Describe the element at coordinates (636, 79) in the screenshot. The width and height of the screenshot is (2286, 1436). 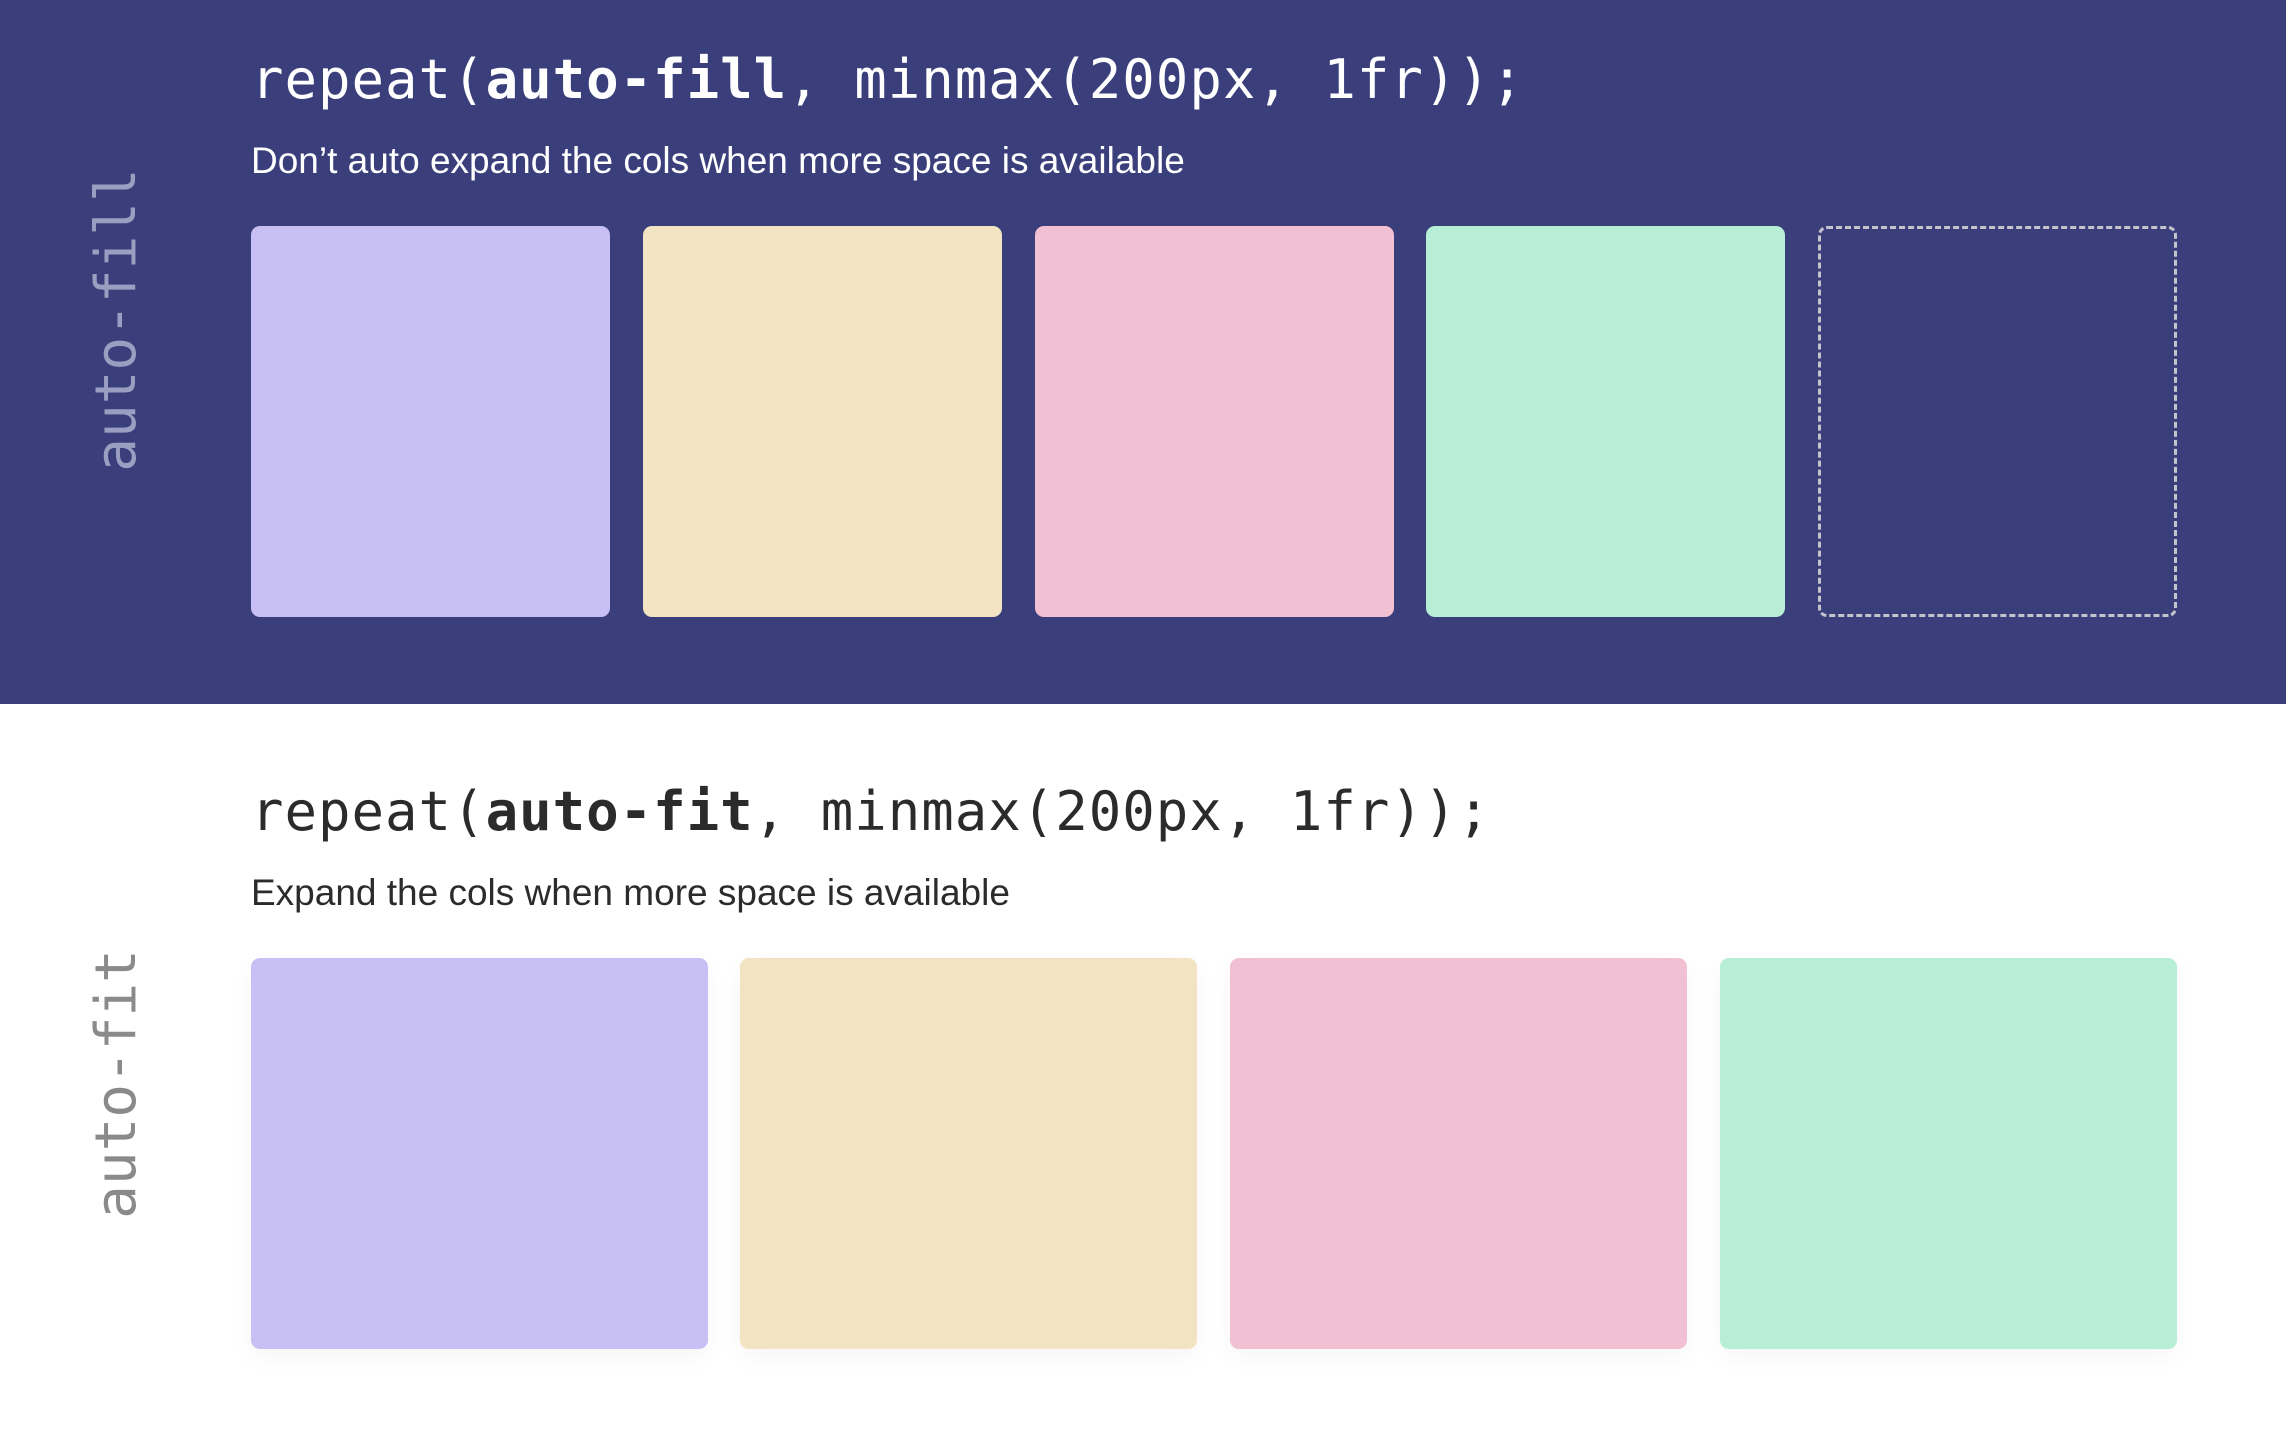
I see `code-keyword: auto-fill` at that location.